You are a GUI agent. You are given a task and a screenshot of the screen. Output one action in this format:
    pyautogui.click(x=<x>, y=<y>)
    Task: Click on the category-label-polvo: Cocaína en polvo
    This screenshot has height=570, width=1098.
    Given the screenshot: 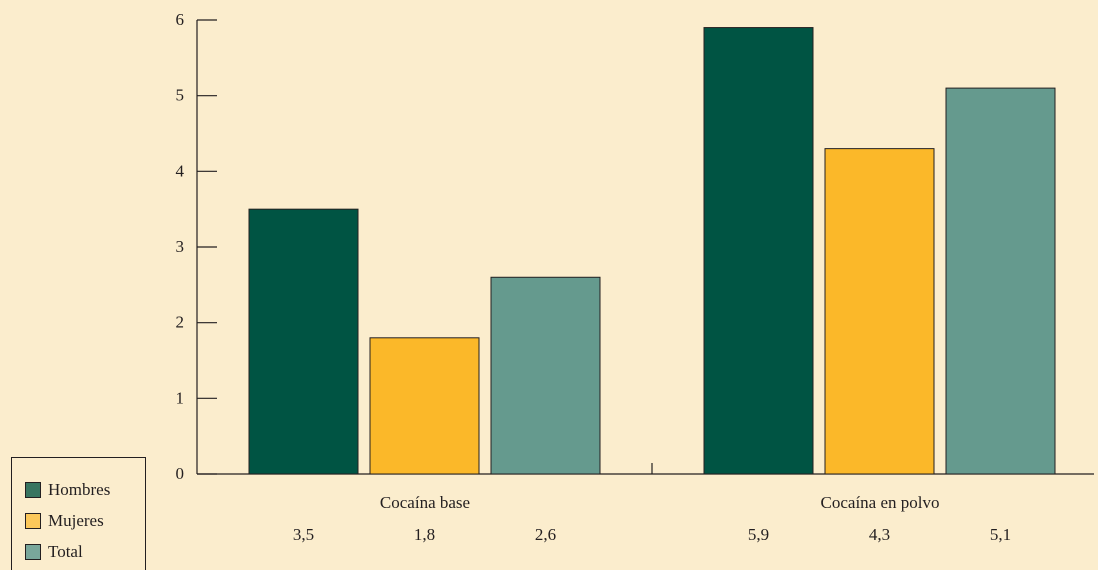 What is the action you would take?
    pyautogui.click(x=880, y=502)
    